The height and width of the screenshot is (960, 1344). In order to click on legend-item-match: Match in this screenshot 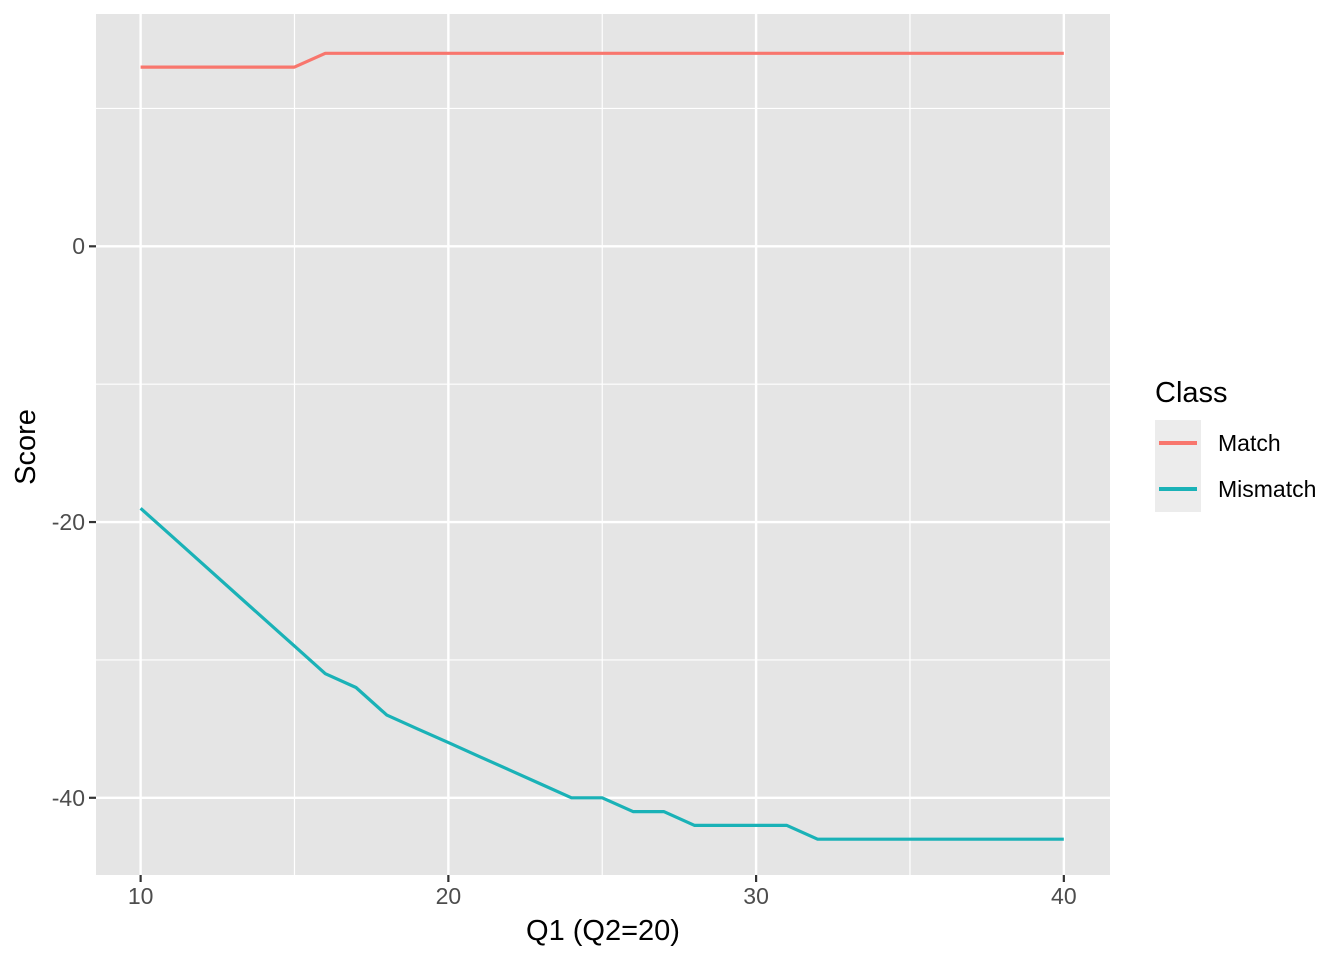, I will do `click(1249, 443)`.